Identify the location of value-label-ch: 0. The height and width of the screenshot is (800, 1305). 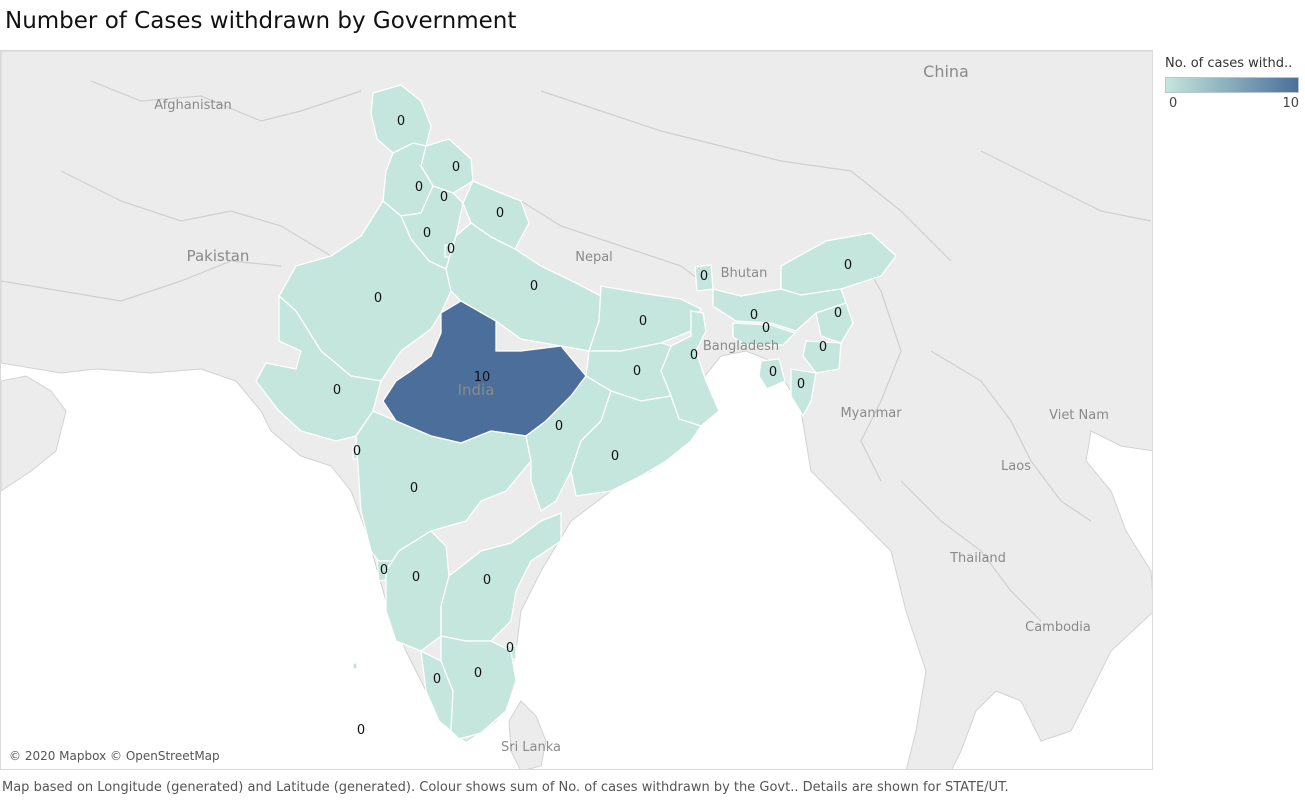
(444, 197).